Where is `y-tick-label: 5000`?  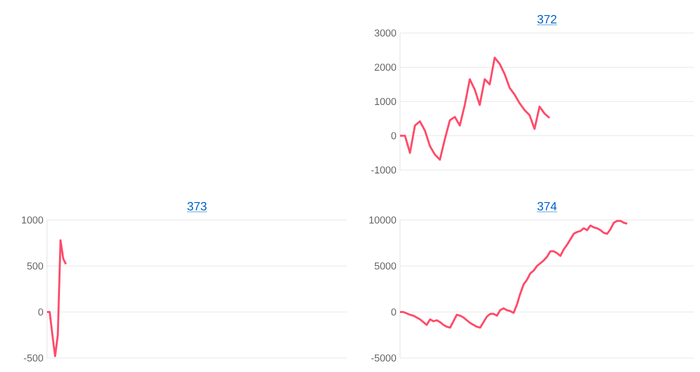 y-tick-label: 5000 is located at coordinates (385, 266).